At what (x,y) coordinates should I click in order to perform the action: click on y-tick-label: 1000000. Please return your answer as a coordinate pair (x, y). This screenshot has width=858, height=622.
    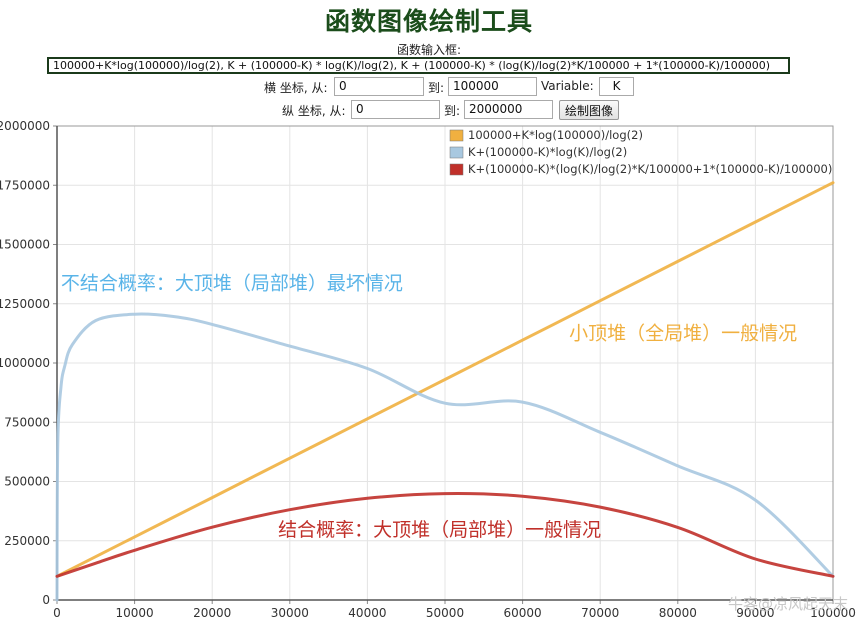
    Looking at the image, I should click on (25, 363).